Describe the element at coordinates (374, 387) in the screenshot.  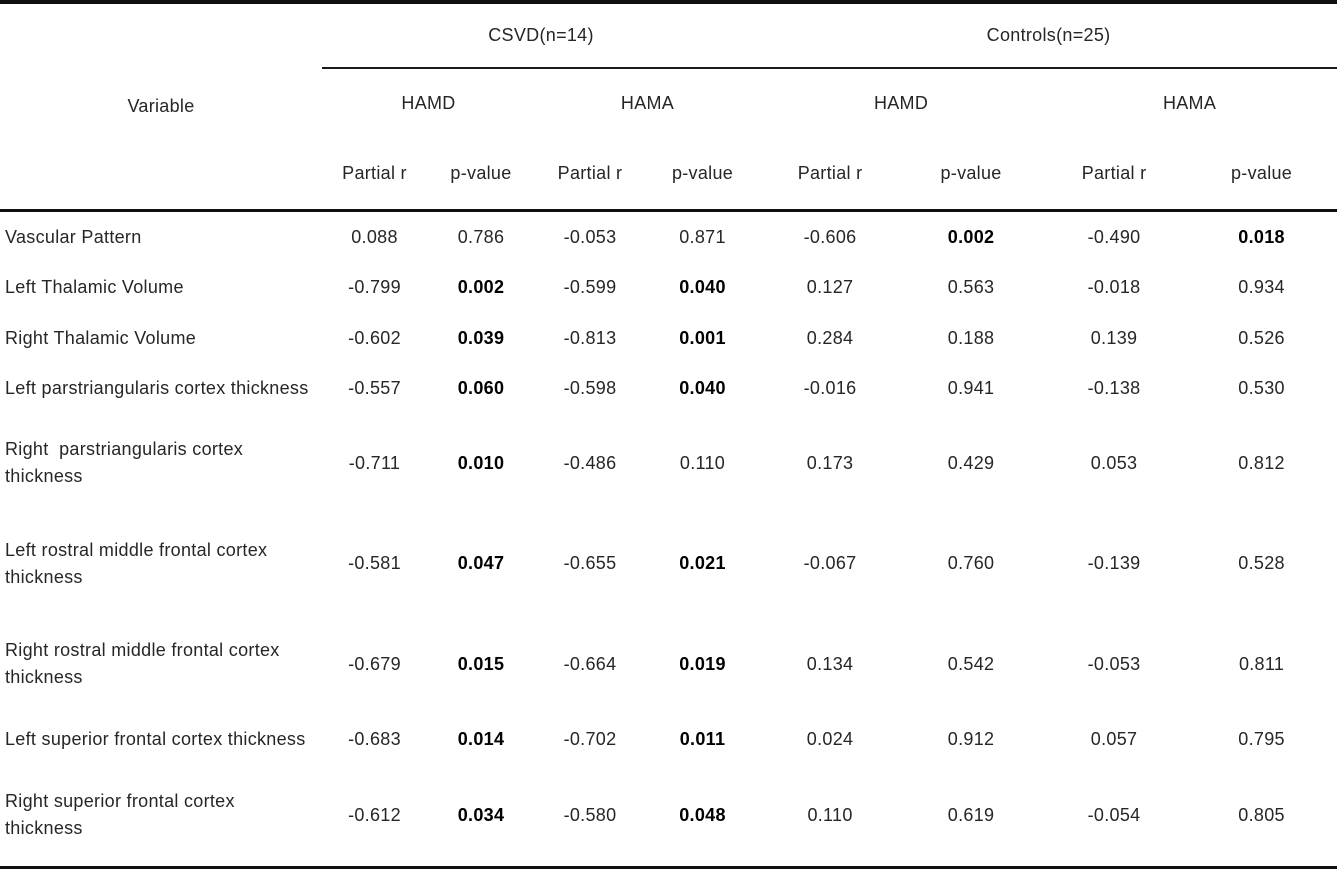
I see `stat-value: -0.557` at that location.